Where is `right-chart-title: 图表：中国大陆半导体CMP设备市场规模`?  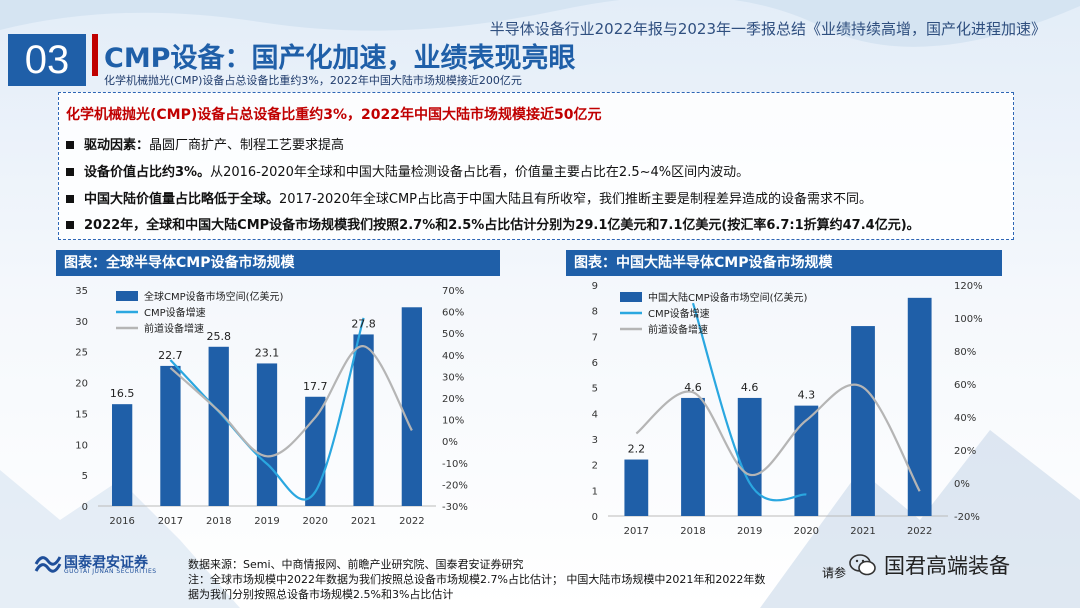 right-chart-title: 图表：中国大陆半导体CMP设备市场规模 is located at coordinates (784, 263).